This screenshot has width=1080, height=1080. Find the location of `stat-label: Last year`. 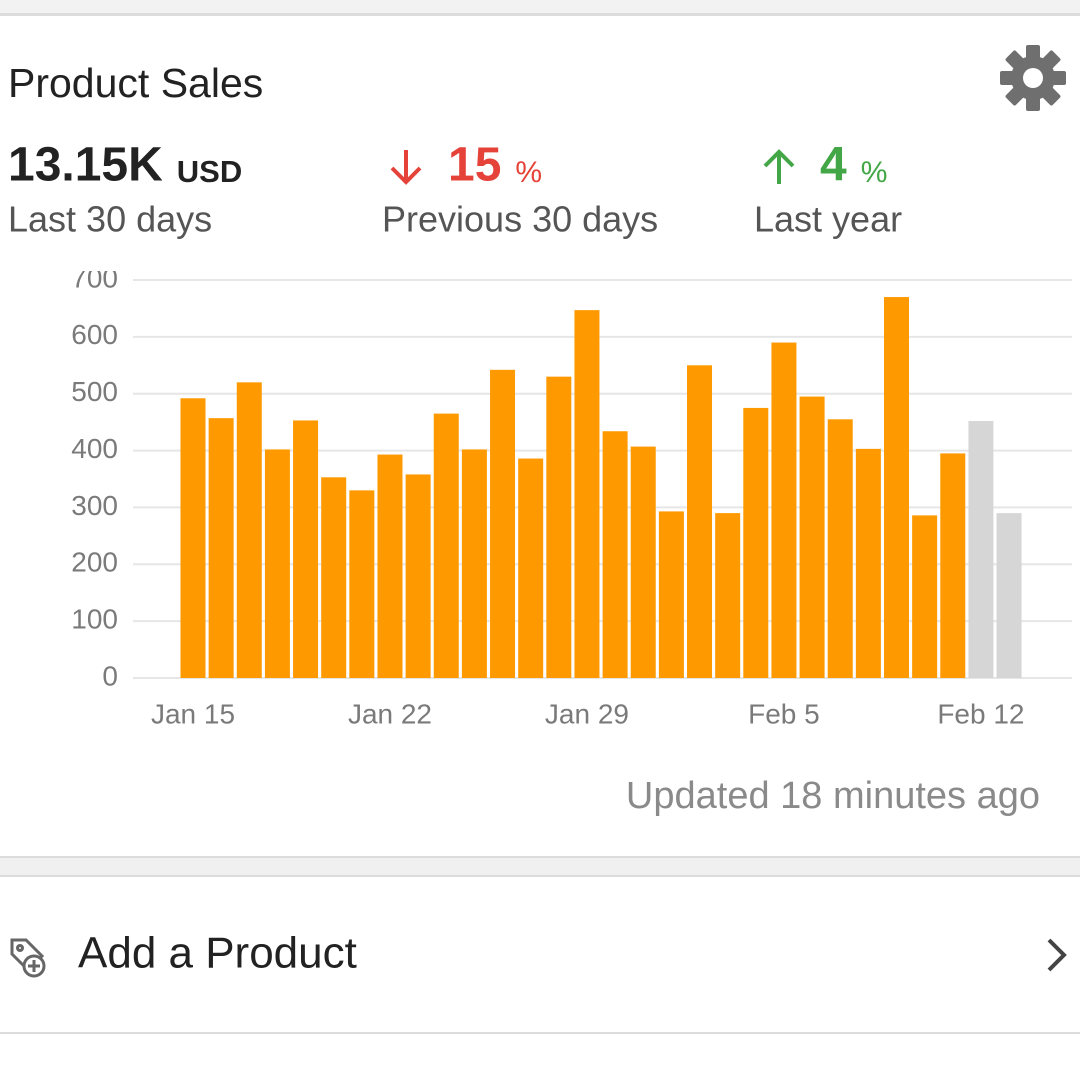

stat-label: Last year is located at coordinates (828, 219).